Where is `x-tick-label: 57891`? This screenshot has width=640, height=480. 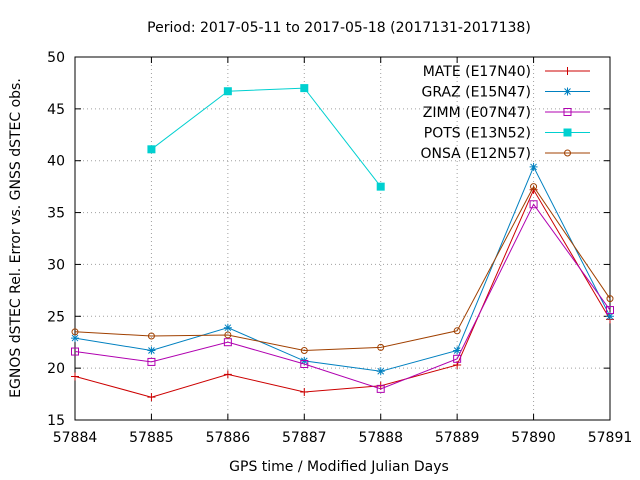 x-tick-label: 57891 is located at coordinates (610, 438).